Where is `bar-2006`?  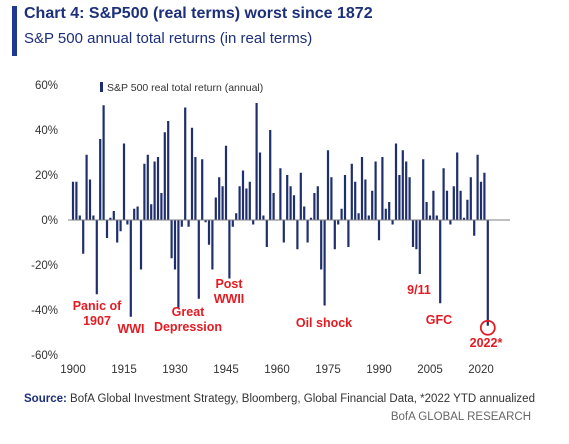
bar-2006 is located at coordinates (433, 205).